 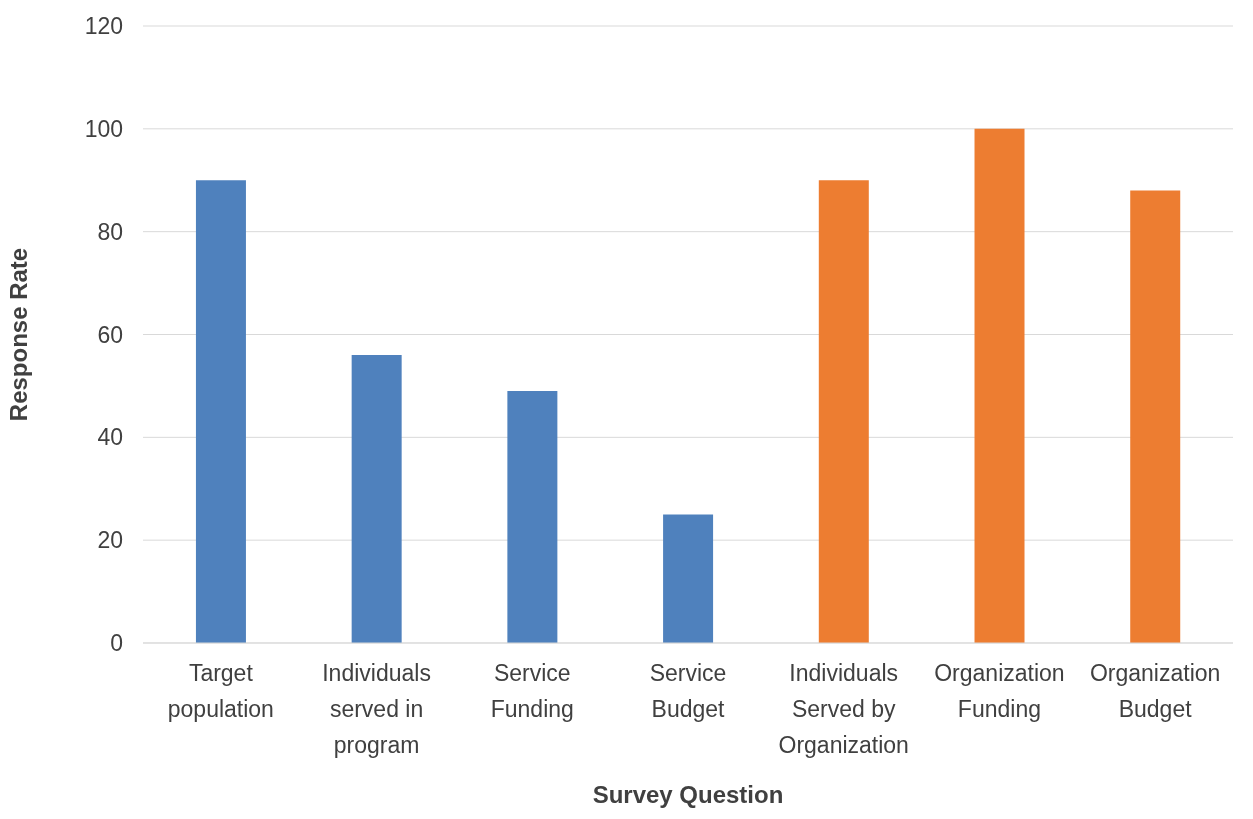 What do you see at coordinates (843, 709) in the screenshot?
I see `x-tick-label: Individuals Served by Organization` at bounding box center [843, 709].